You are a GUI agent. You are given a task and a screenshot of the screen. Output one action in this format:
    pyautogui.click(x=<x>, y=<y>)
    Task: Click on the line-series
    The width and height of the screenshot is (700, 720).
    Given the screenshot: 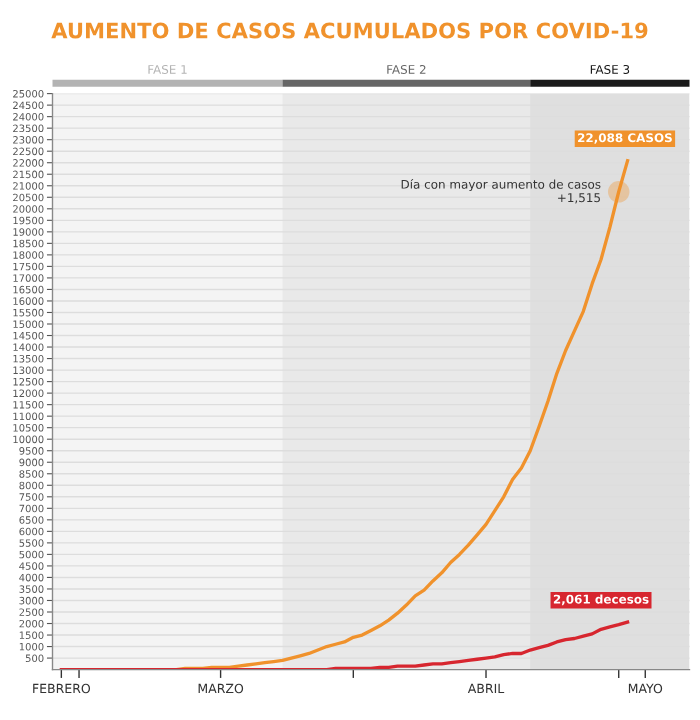 What is the action you would take?
    pyautogui.click(x=344, y=645)
    